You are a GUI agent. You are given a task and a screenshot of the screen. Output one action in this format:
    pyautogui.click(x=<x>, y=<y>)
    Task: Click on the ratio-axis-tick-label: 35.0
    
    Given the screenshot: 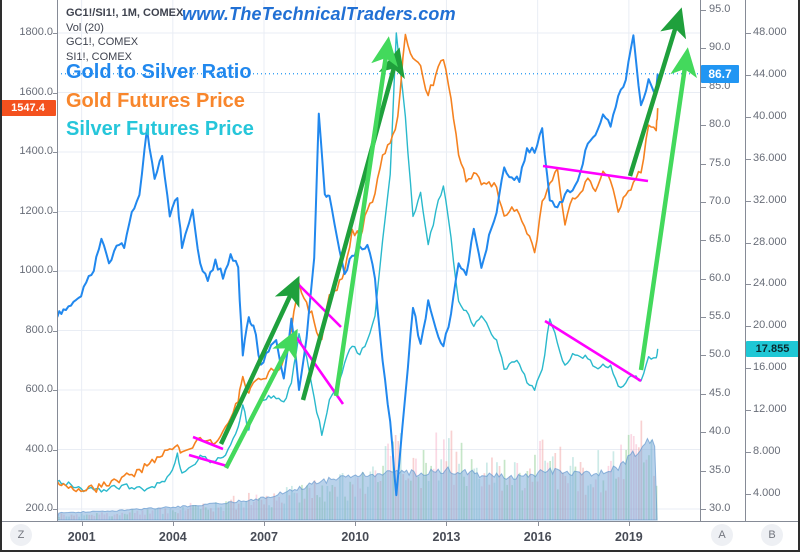 What is the action you would take?
    pyautogui.click(x=720, y=469)
    